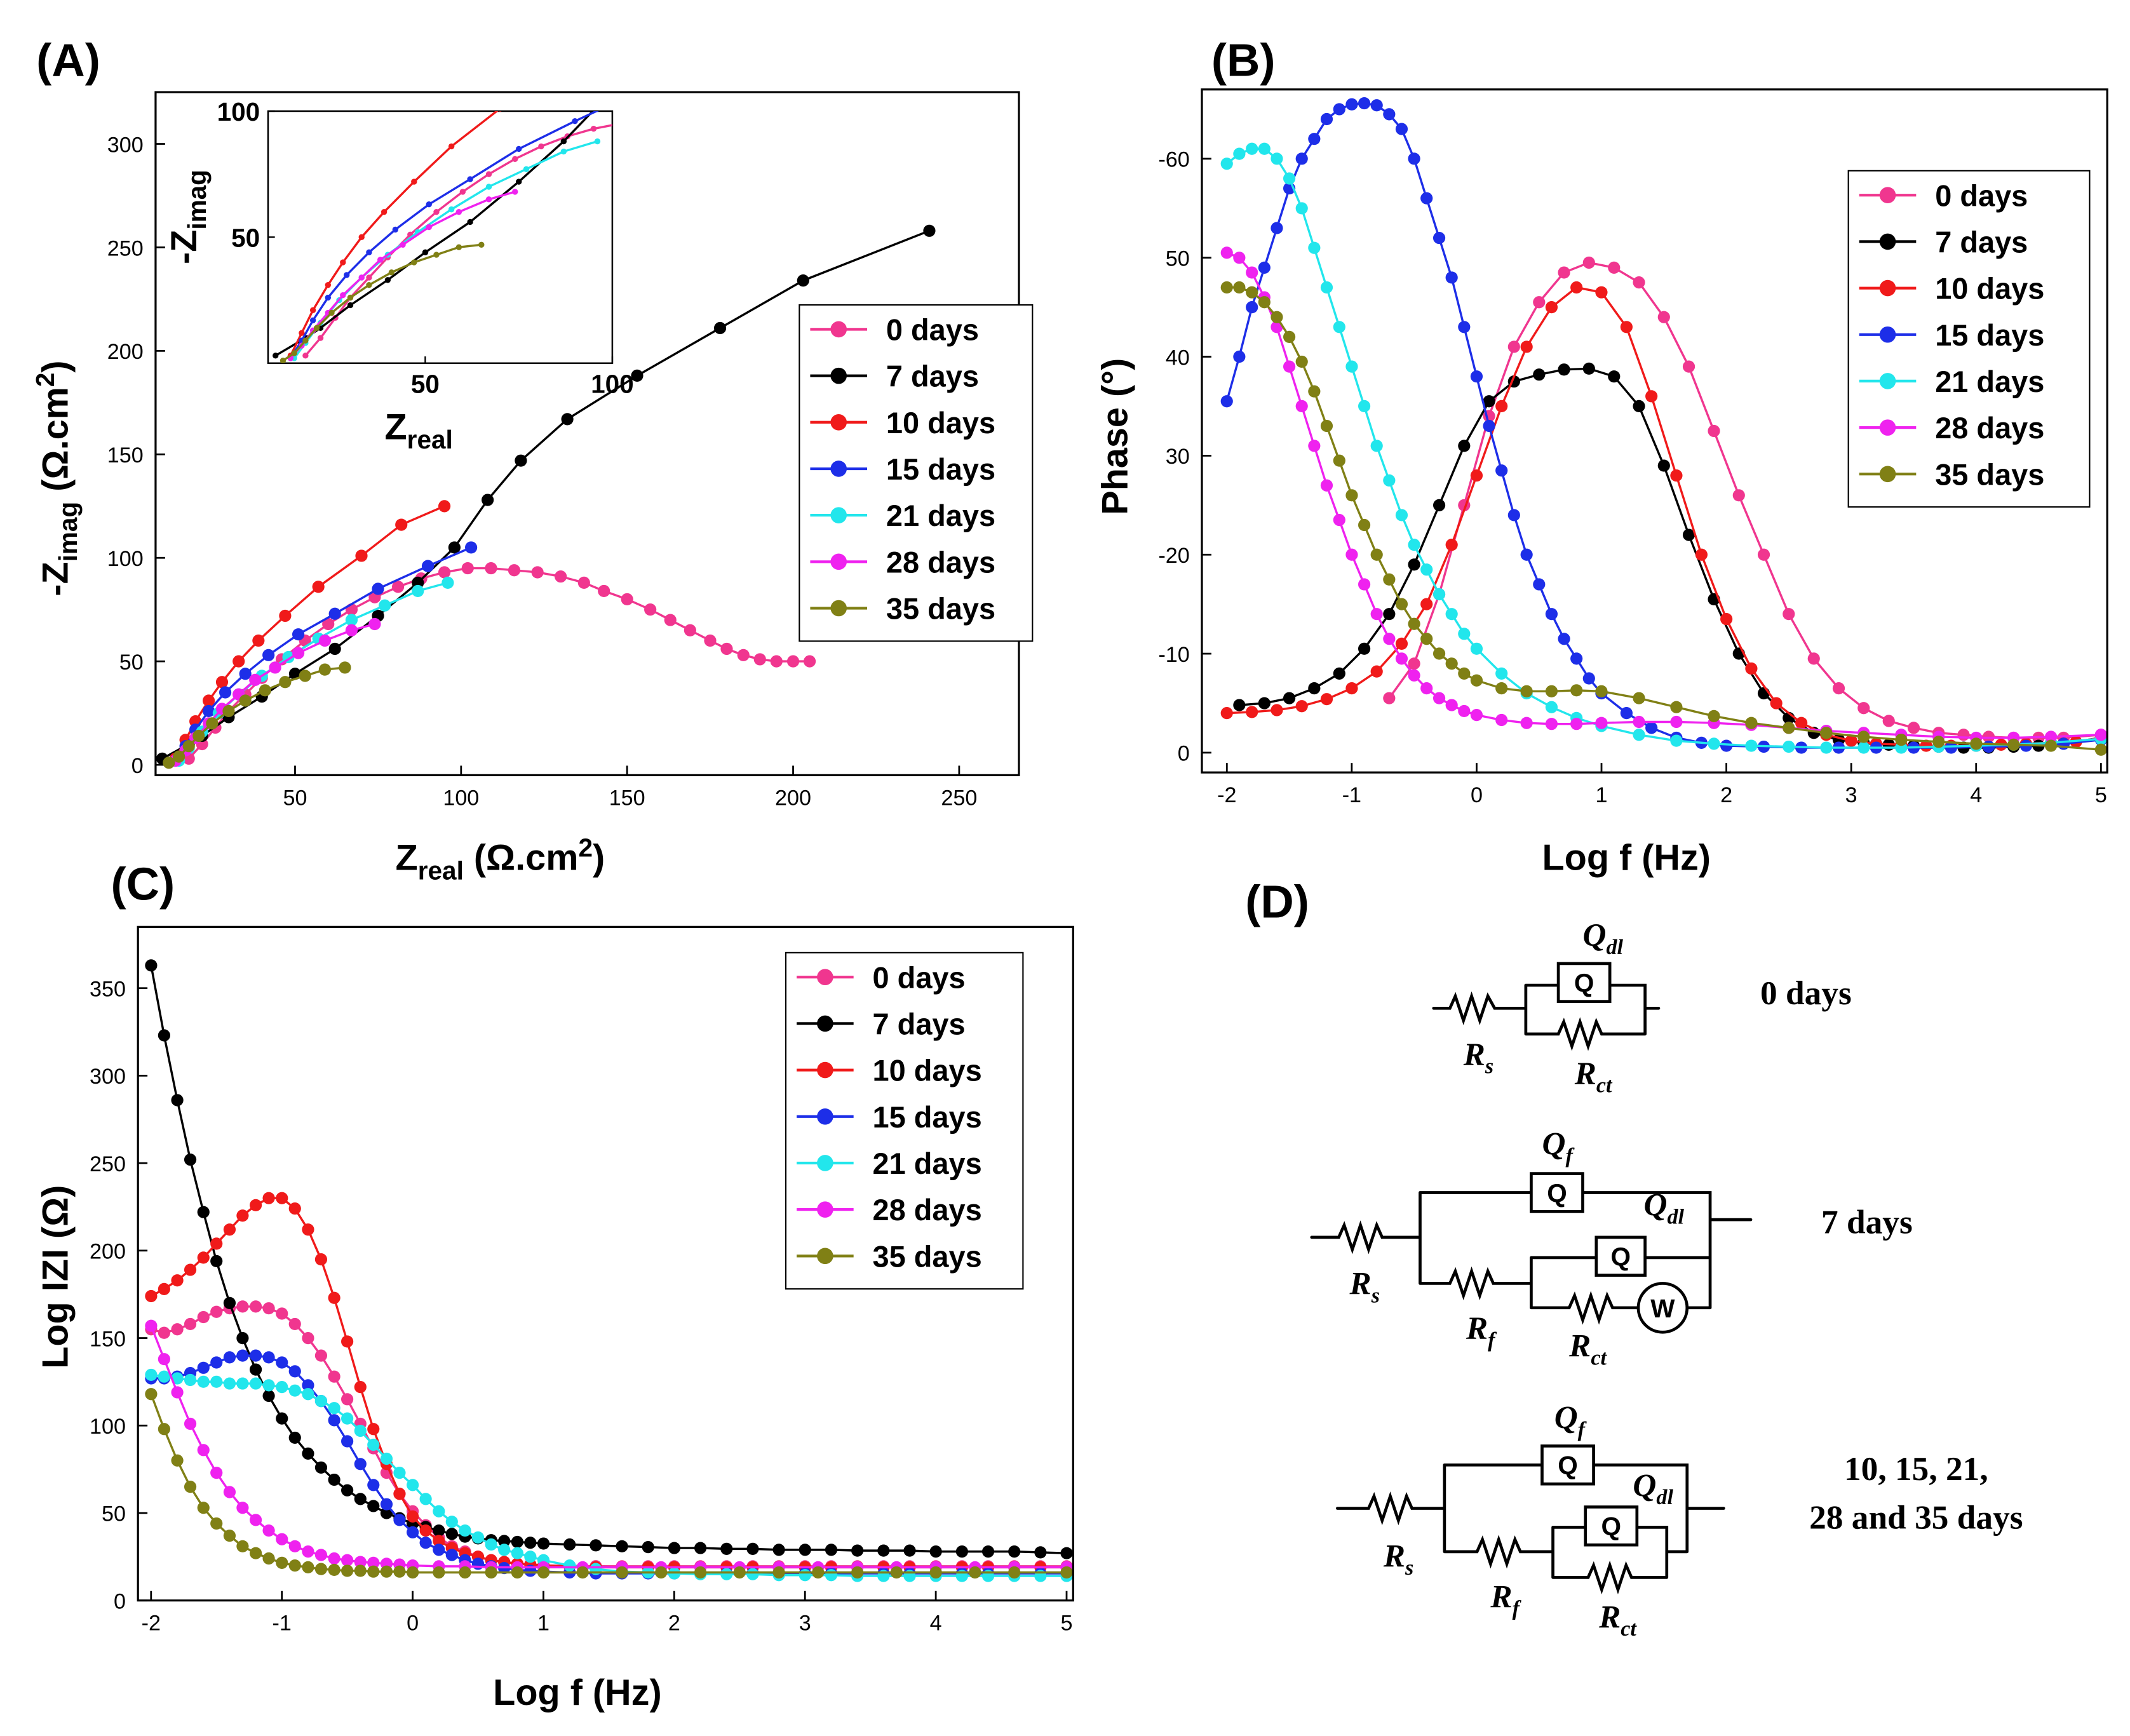 The width and height of the screenshot is (2130, 1736). Describe the element at coordinates (1981, 242) in the screenshot. I see `phase-legend-label-7-days: 7 days` at that location.